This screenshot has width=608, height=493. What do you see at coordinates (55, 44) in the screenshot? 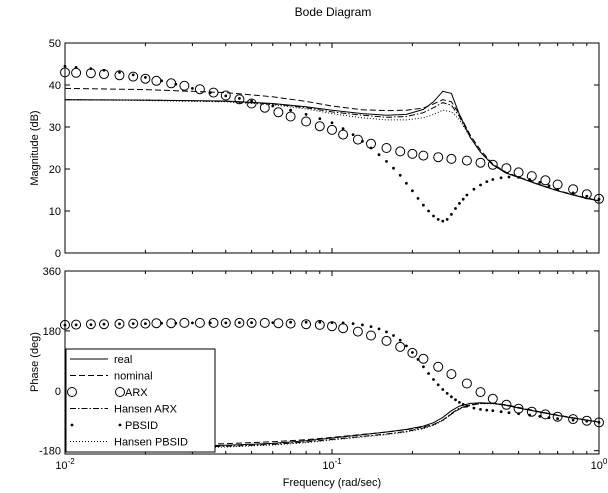
I see `magnitude-ytick-label: 50` at bounding box center [55, 44].